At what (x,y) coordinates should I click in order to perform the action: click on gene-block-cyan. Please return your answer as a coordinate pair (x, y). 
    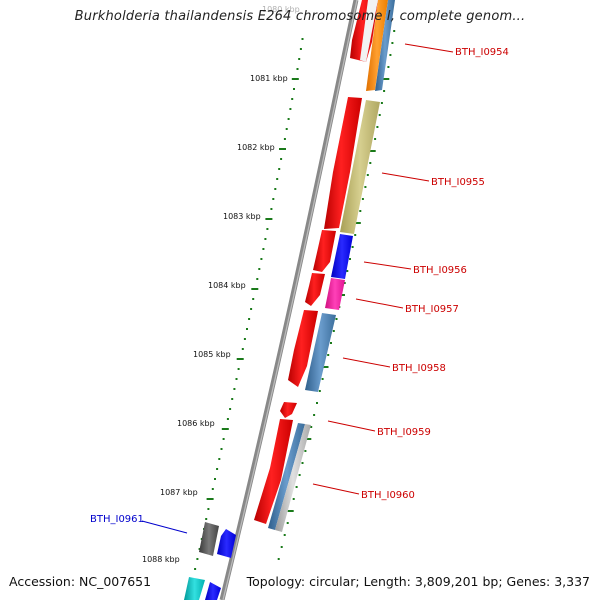
    Looking at the image, I should click on (194, 588).